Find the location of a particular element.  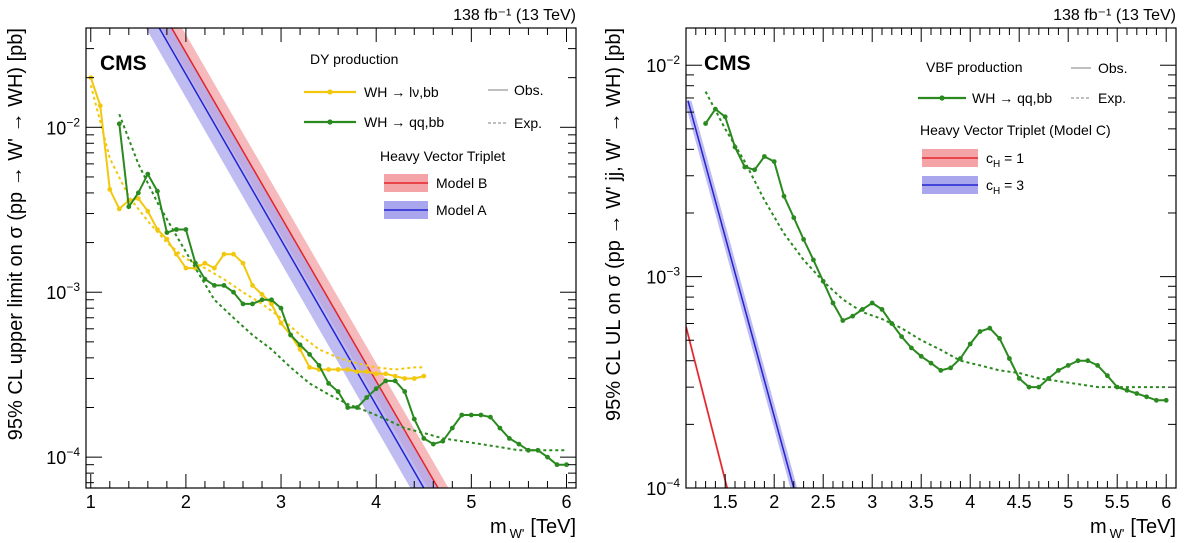

y-tick-exponent: −4 is located at coordinates (673, 483).